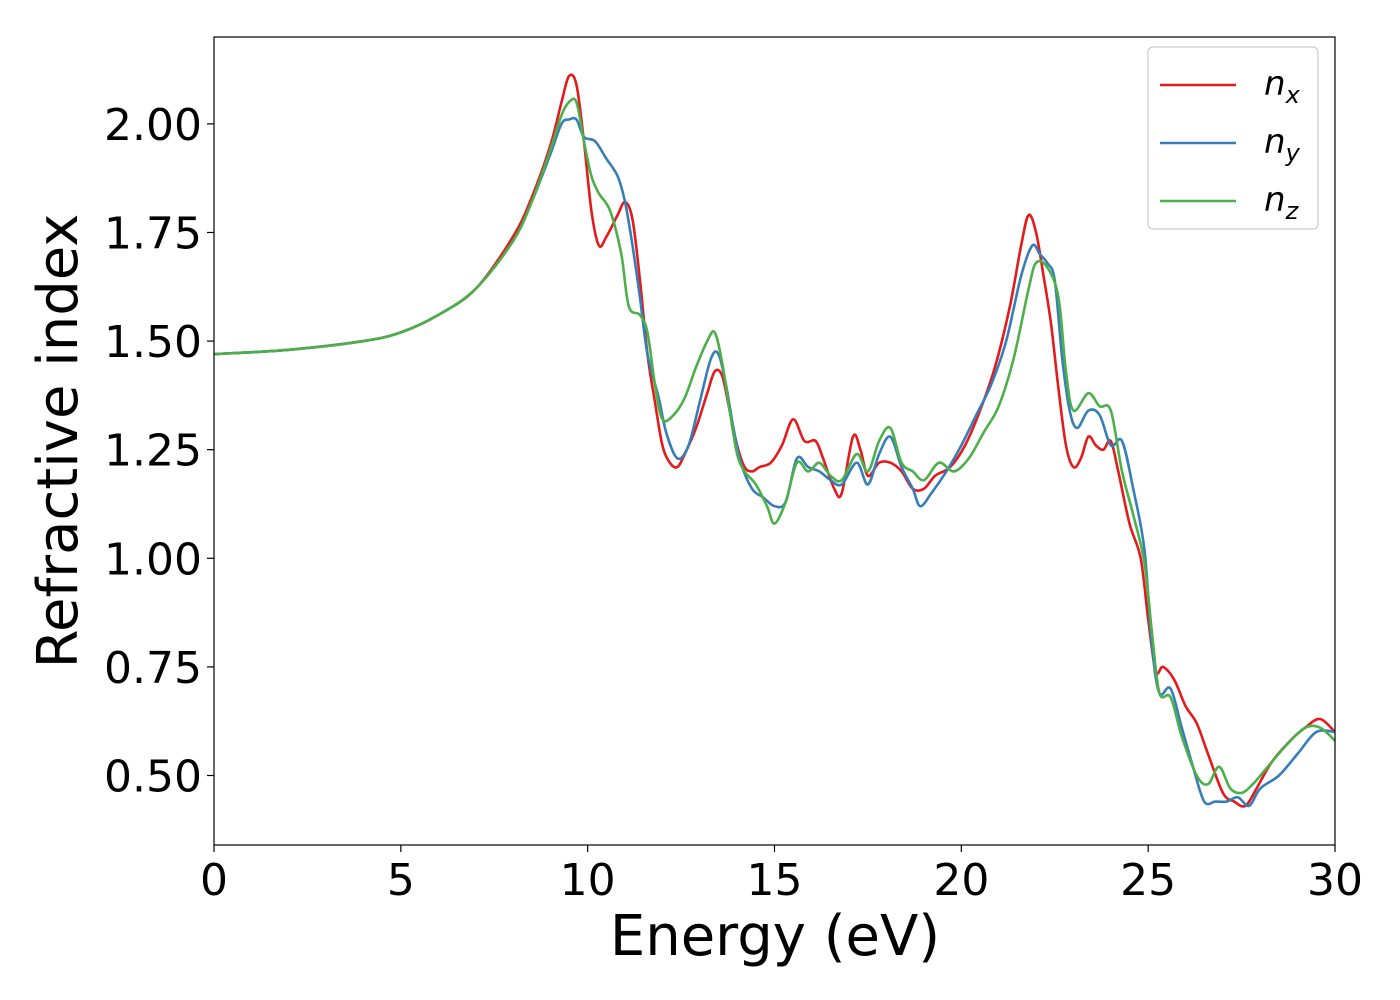 This screenshot has height=1000, width=1400. I want to click on y-tick-label: 1.00, so click(153, 559).